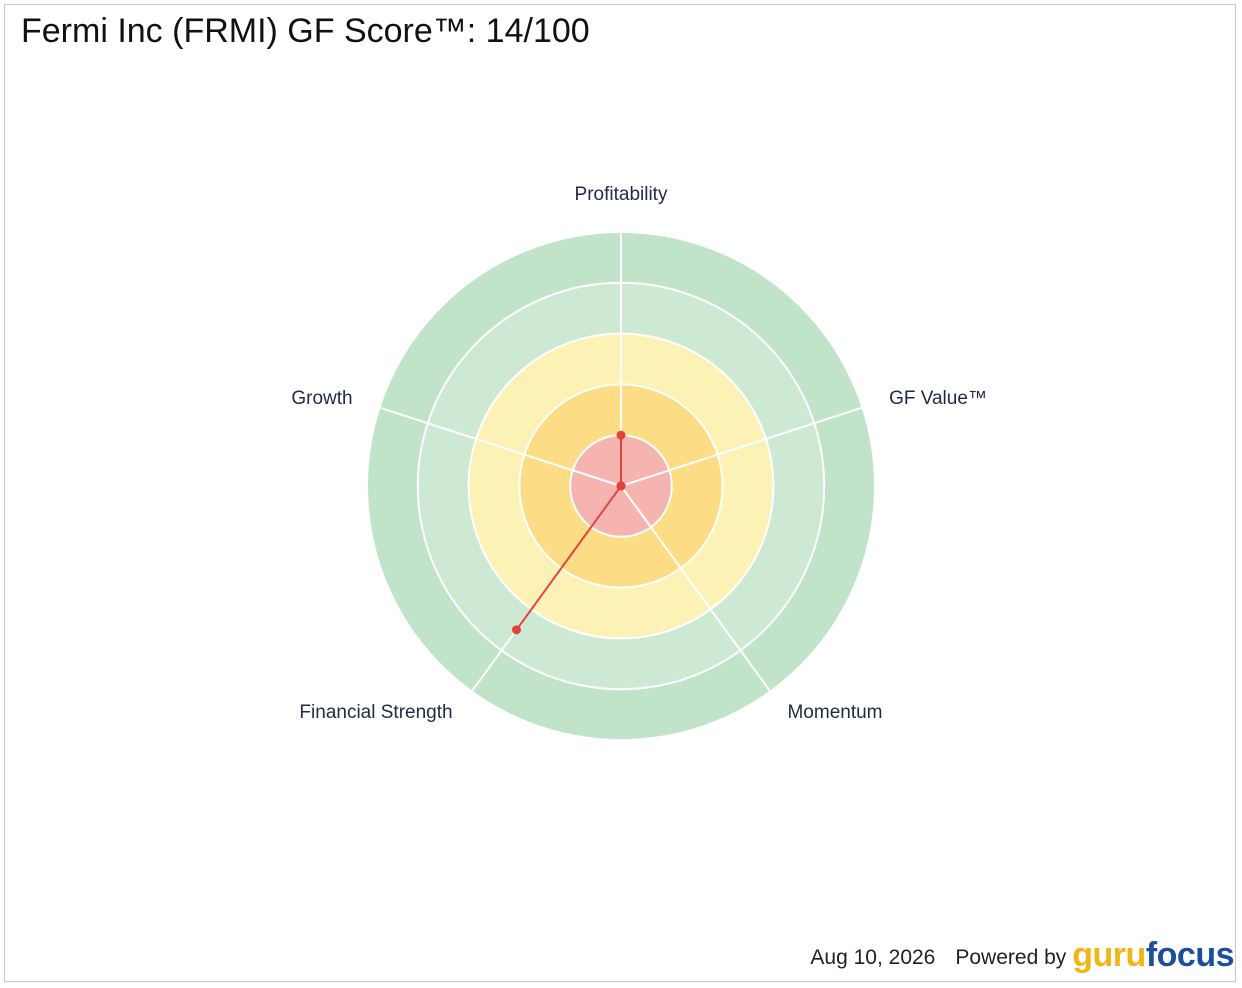  Describe the element at coordinates (1109, 955) in the screenshot. I see `logo-guru: guru` at that location.